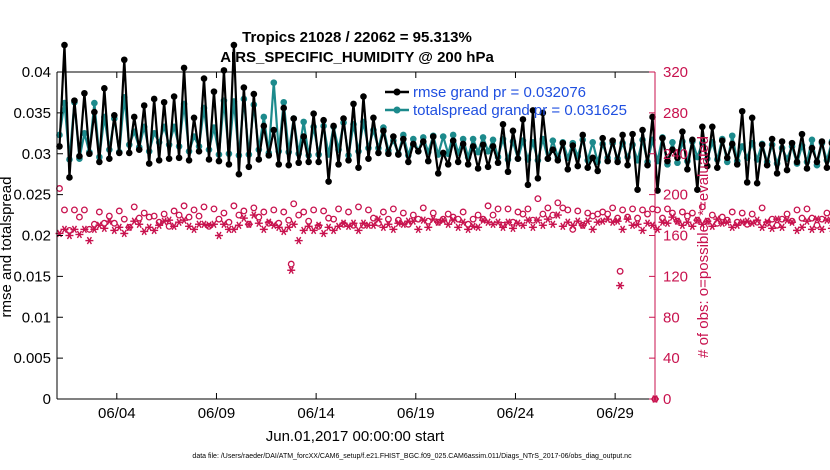 The height and width of the screenshot is (470, 830). What do you see at coordinates (355, 436) in the screenshot?
I see `x-axis-label: Jun.01,2017 00:00:00 start` at bounding box center [355, 436].